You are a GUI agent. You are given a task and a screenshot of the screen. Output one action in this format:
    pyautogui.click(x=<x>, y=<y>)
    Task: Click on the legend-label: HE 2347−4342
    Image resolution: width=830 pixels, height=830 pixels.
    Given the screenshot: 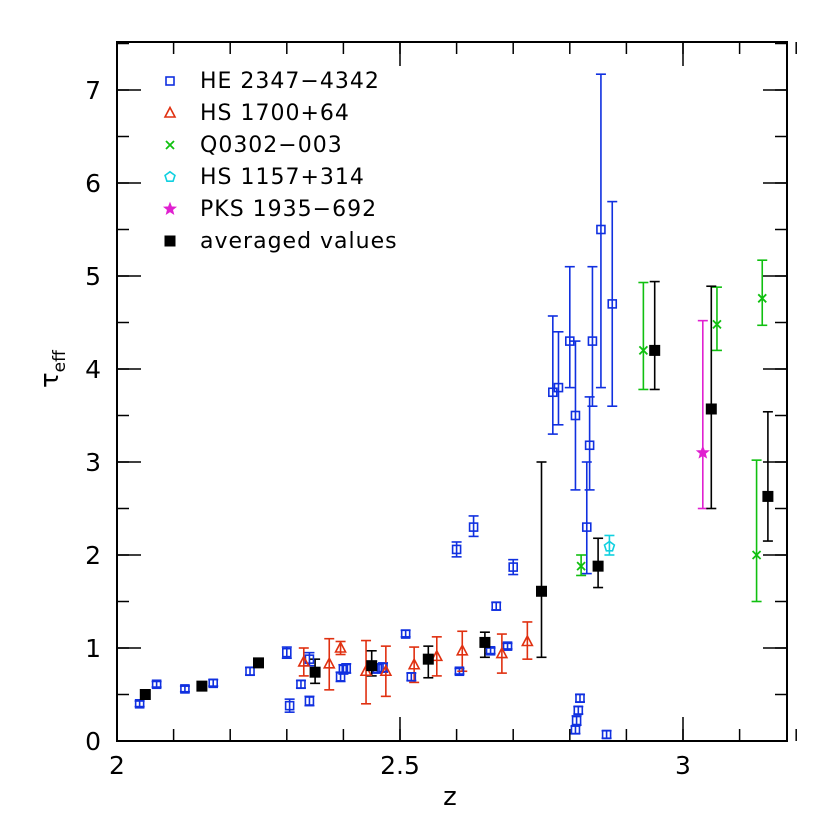 What is the action you would take?
    pyautogui.click(x=290, y=81)
    